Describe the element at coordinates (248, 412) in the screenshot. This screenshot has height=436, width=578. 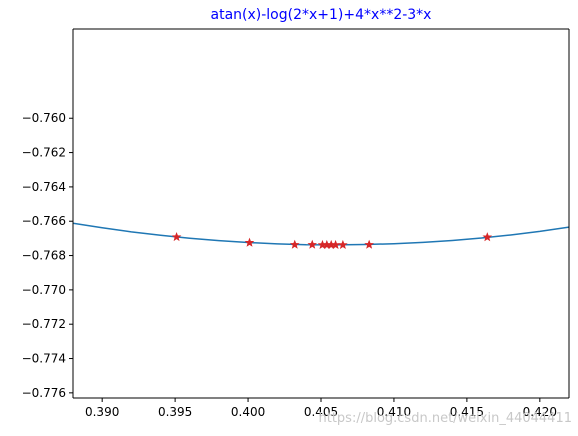
I see `x-tick-label: 0.400` at that location.